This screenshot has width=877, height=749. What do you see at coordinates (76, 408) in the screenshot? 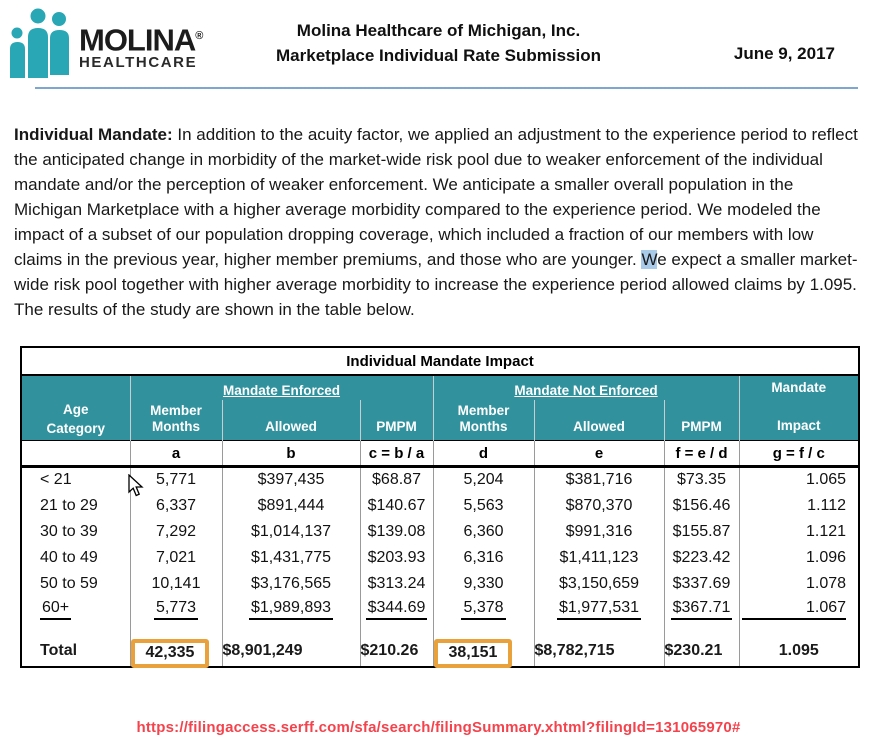
I see `age-category-header: Age Category` at bounding box center [76, 408].